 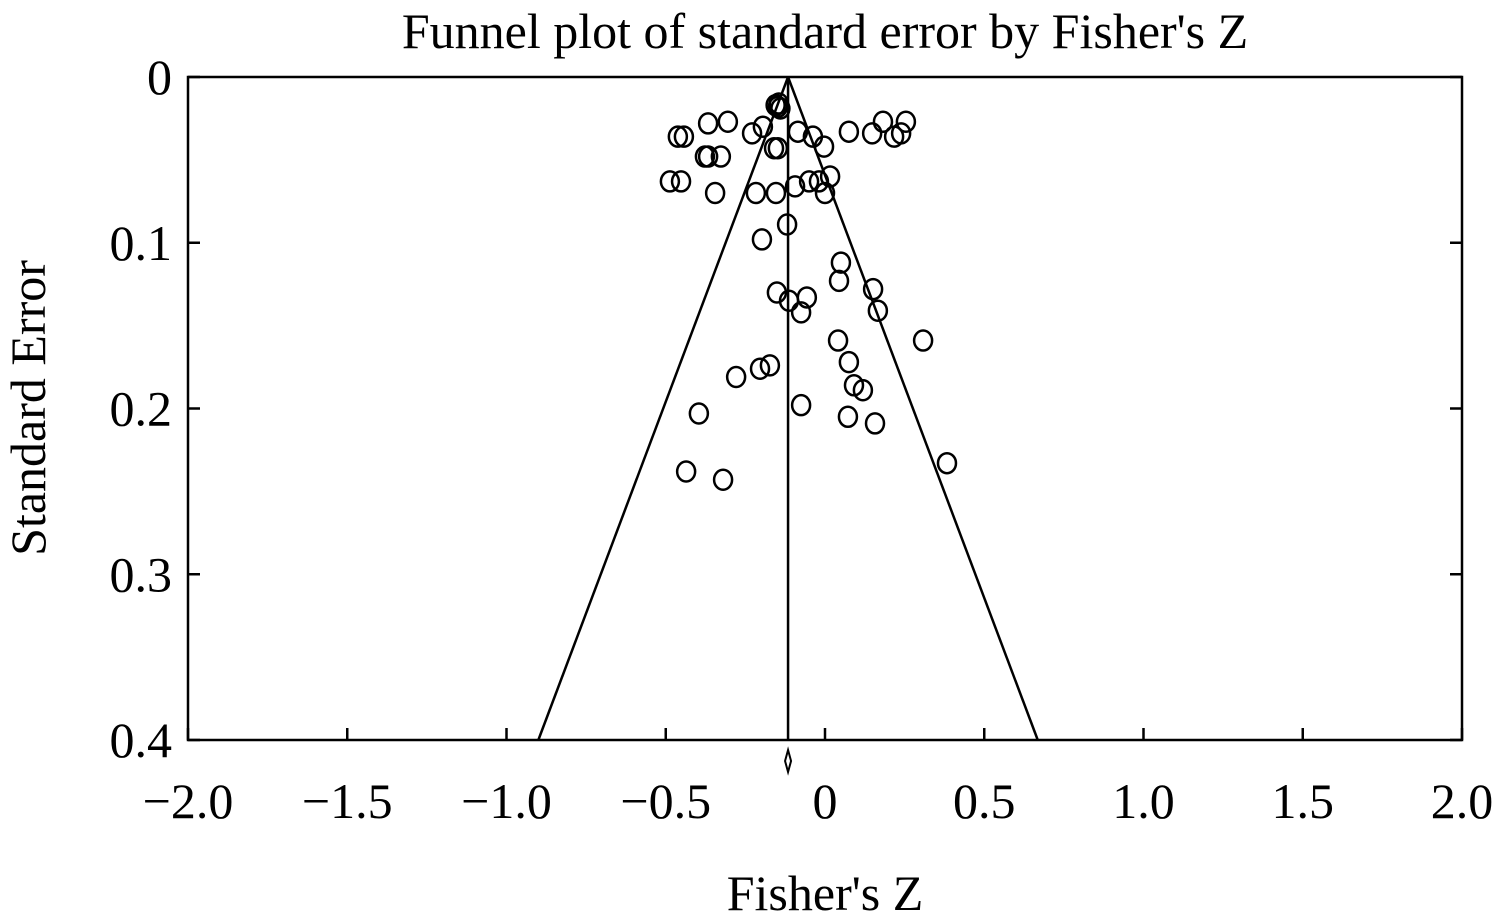 I want to click on x-tick-label: −1.0, so click(x=506, y=801).